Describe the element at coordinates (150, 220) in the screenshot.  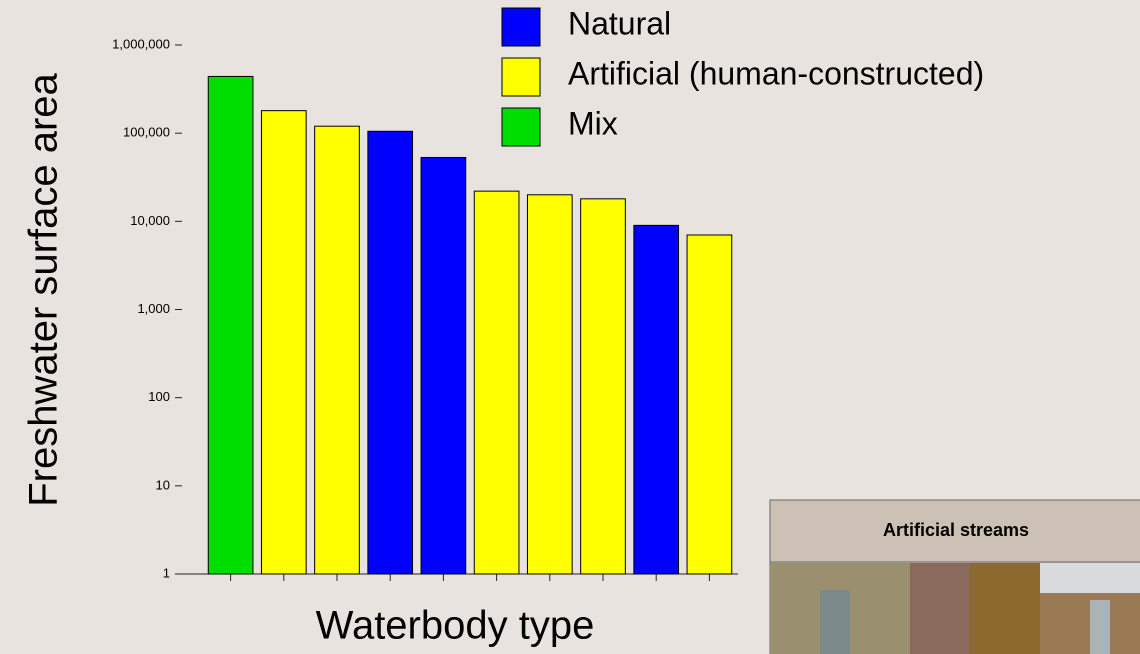
I see `y-tick-label: 10,000` at that location.